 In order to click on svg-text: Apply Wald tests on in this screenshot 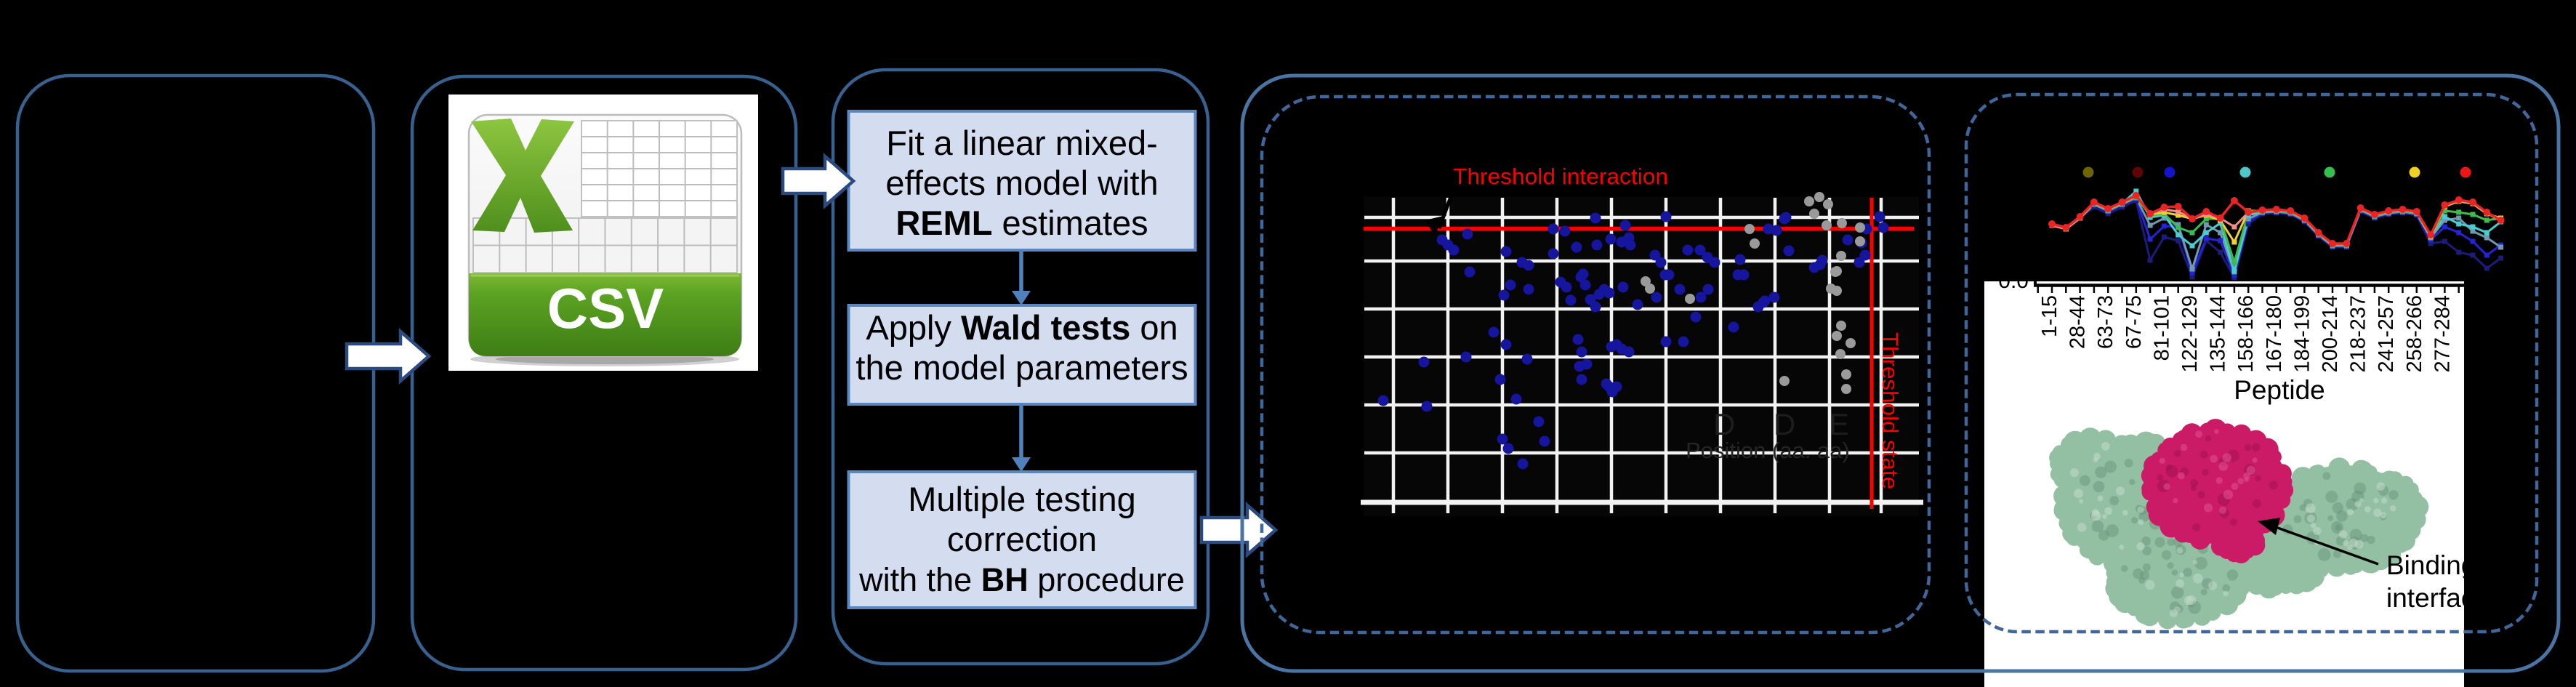, I will do `click(1022, 327)`.